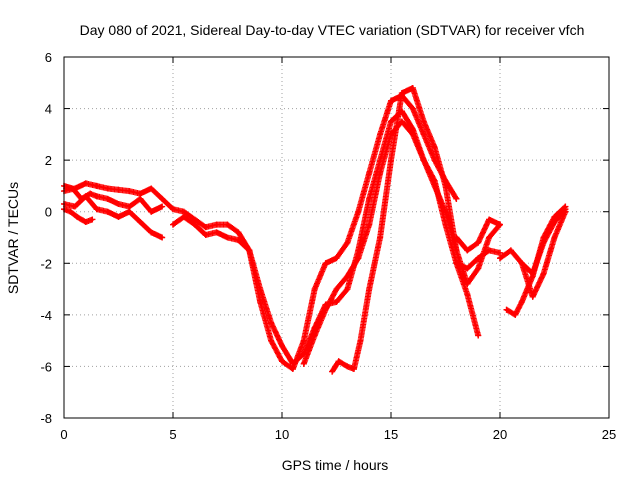 The width and height of the screenshot is (640, 480). What do you see at coordinates (48, 109) in the screenshot?
I see `y-tick-label: 4` at bounding box center [48, 109].